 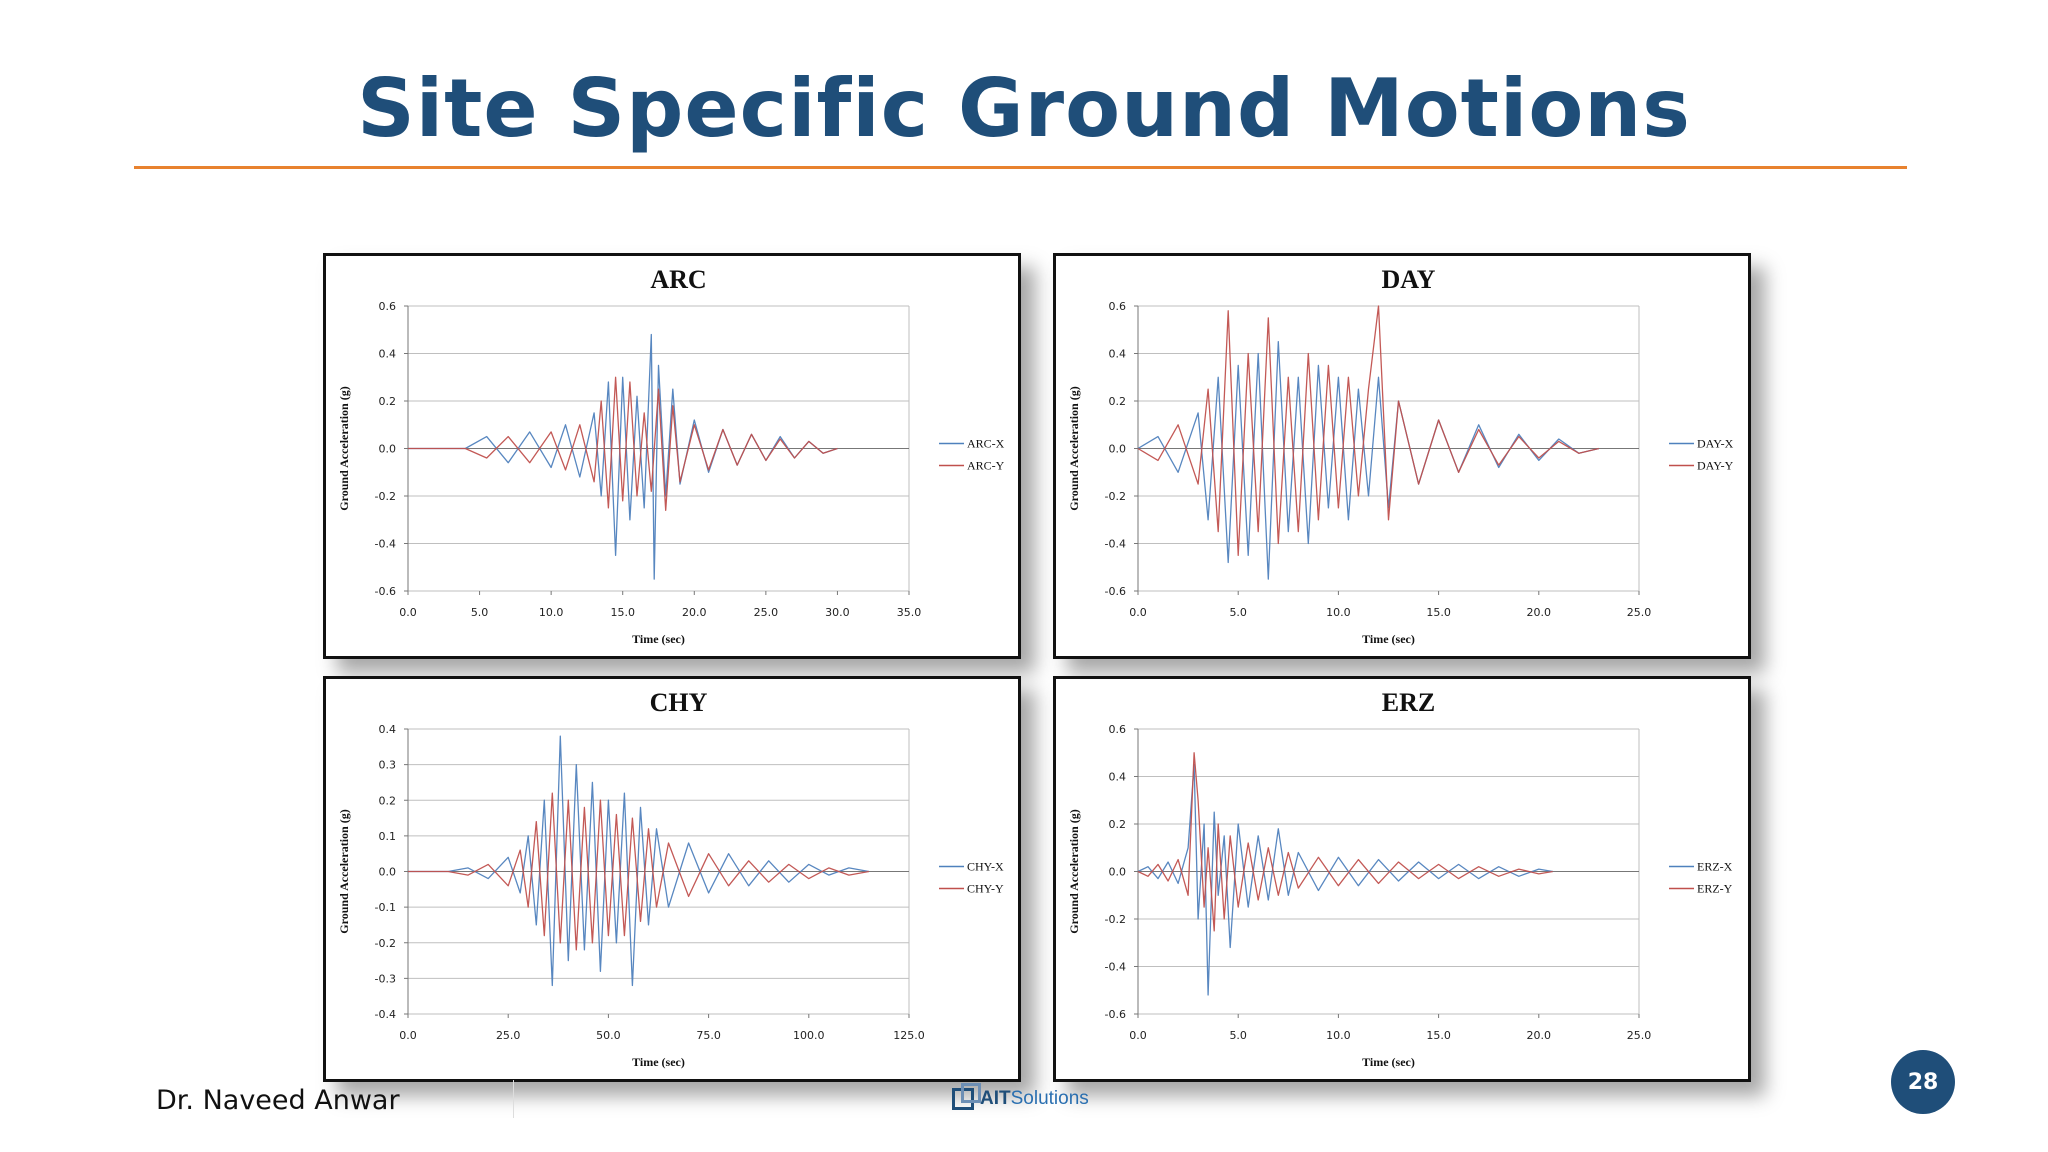 I want to click on y-tick-label: 0.1, so click(x=388, y=836).